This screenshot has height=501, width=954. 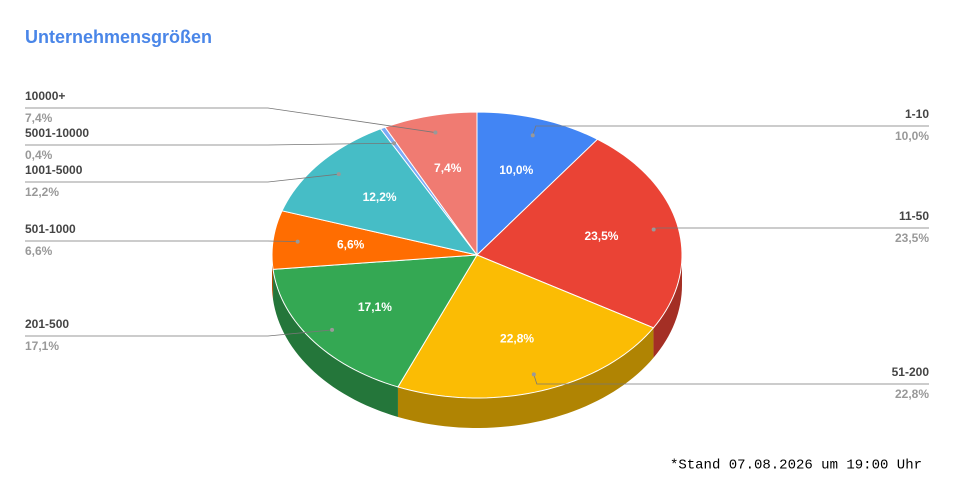 I want to click on category-label: 501-1000, so click(x=50, y=229).